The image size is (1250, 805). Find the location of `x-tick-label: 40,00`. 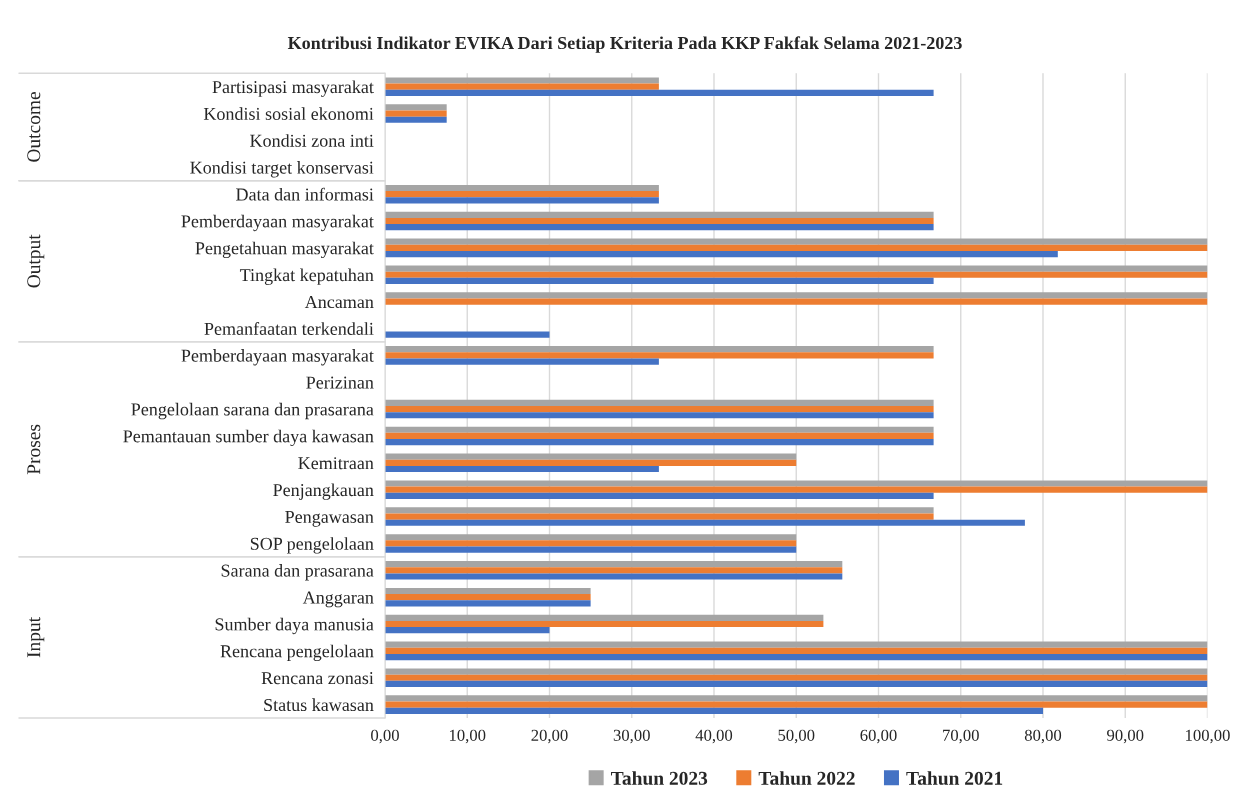

x-tick-label: 40,00 is located at coordinates (714, 736).